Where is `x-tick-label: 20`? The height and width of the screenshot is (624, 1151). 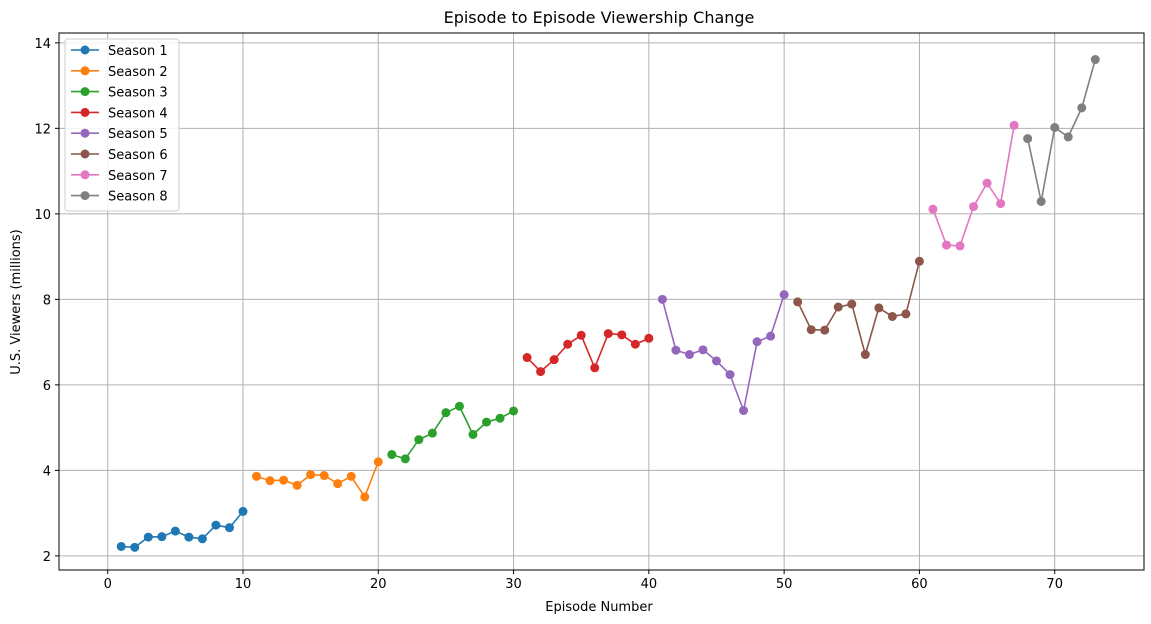
x-tick-label: 20 is located at coordinates (378, 584).